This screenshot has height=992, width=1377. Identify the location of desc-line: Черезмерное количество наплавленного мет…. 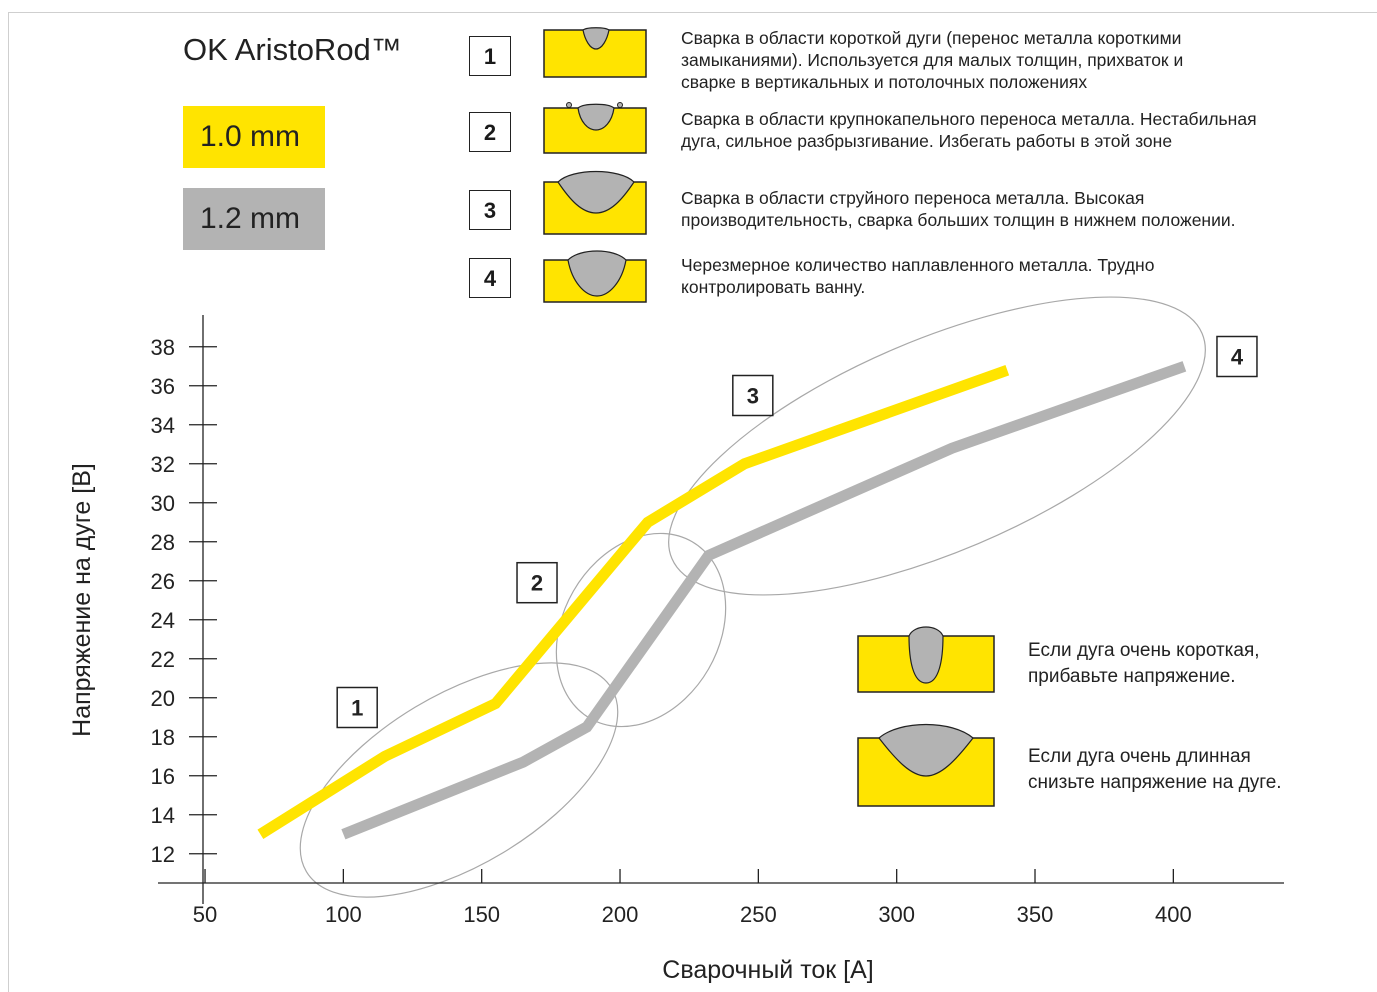
(918, 265).